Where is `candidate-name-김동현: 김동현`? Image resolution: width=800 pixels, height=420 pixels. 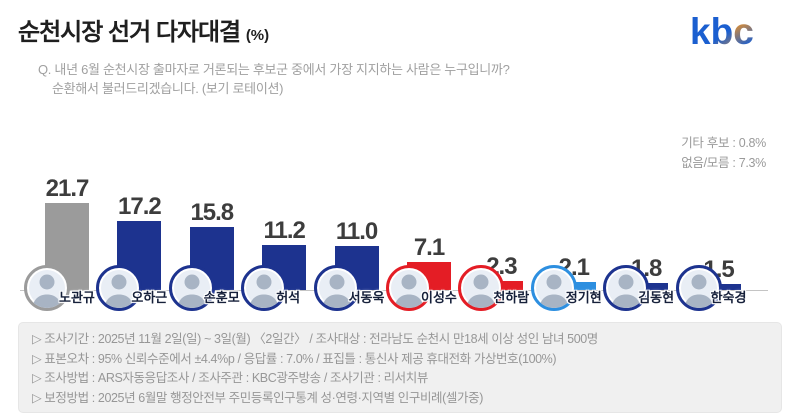
candidate-name-김동현: 김동현 is located at coordinates (656, 297).